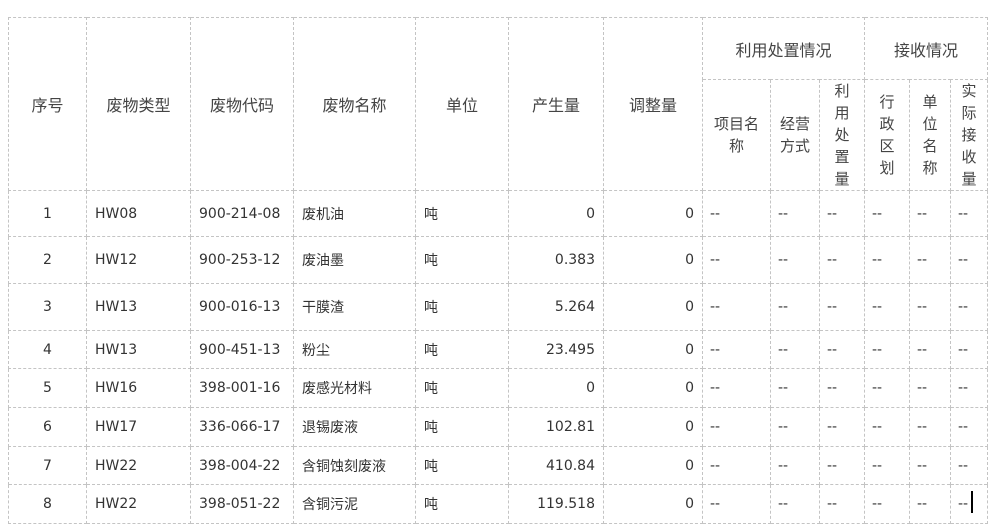  Describe the element at coordinates (47, 465) in the screenshot. I see `cell-seq: 7` at that location.